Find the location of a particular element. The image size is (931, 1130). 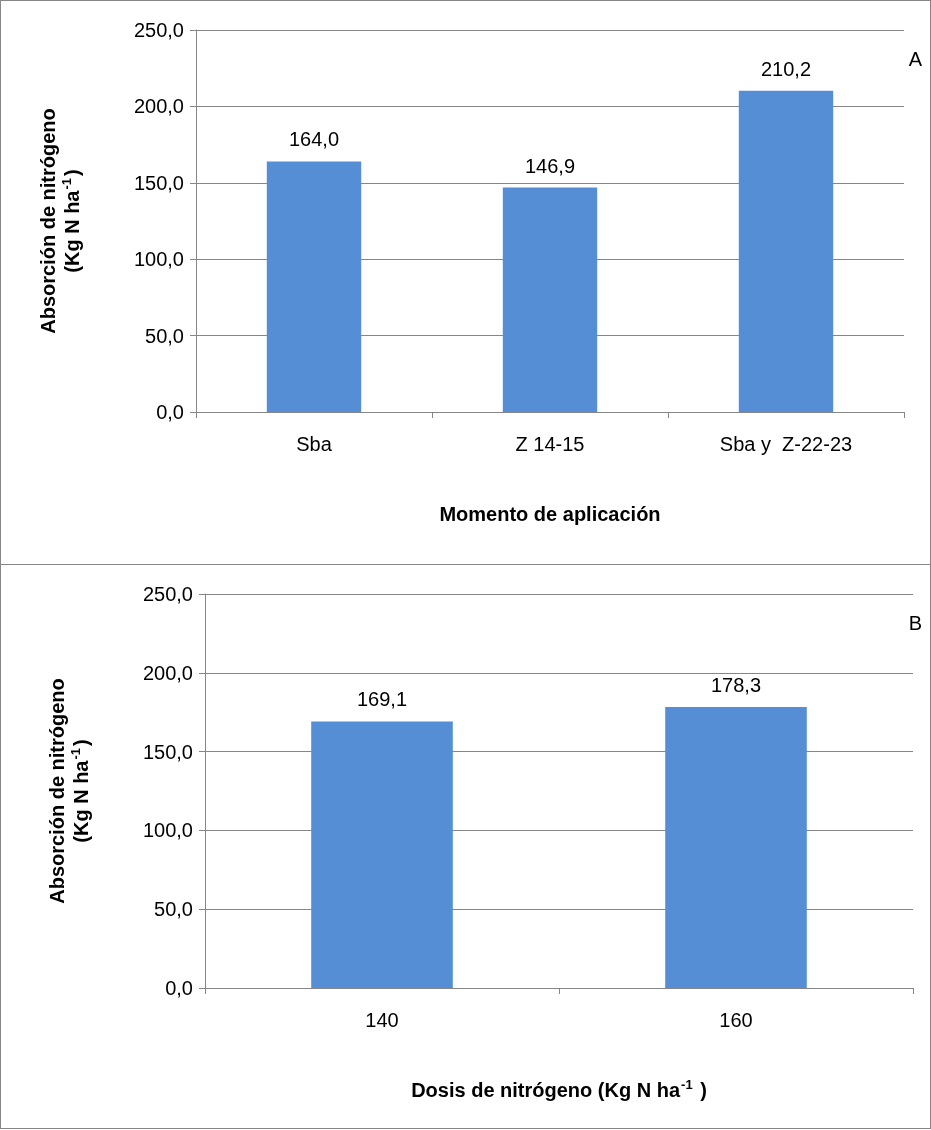

text: A is located at coordinates (915, 59).